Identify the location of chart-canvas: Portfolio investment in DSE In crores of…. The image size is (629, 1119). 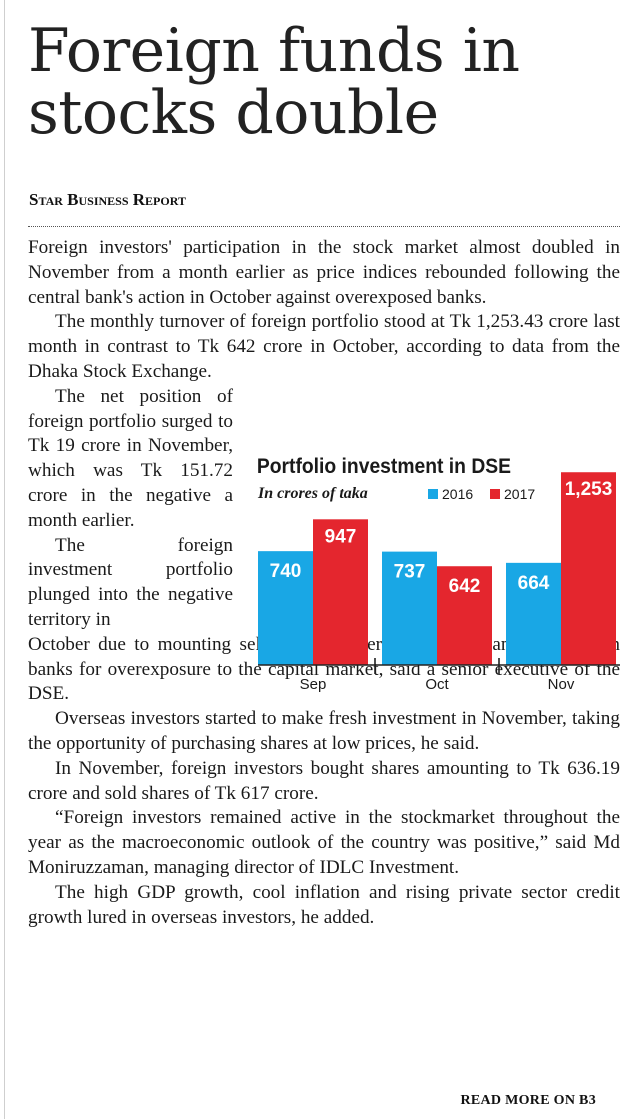
(438, 574).